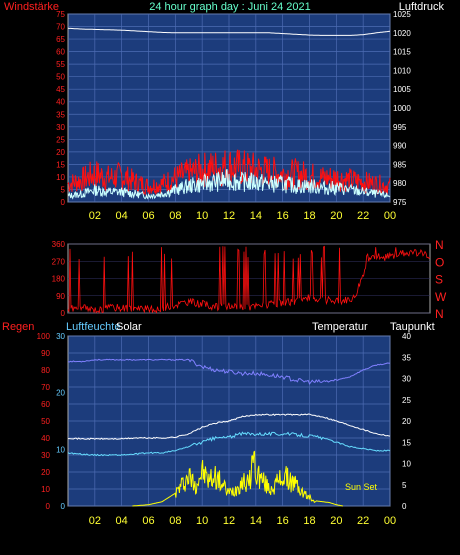  What do you see at coordinates (404, 485) in the screenshot?
I see `temperature-tick-label: 5` at bounding box center [404, 485].